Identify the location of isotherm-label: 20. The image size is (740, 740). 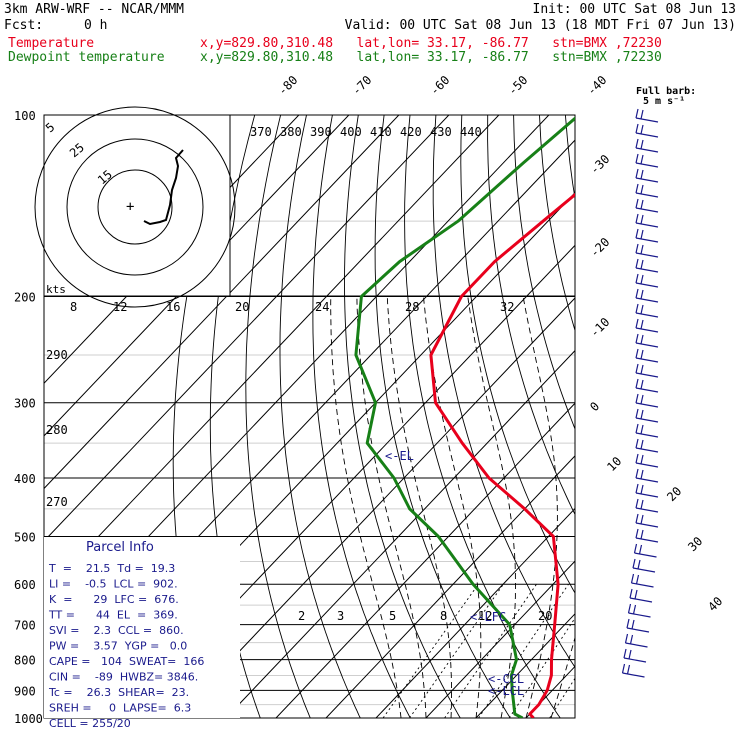
(674, 494).